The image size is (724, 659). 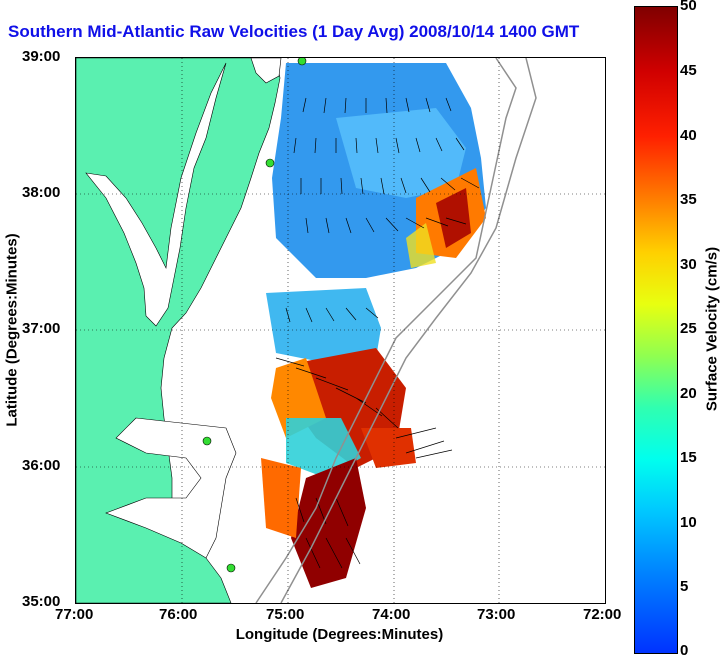 I want to click on velocity-patch-mid, so click(x=323, y=325).